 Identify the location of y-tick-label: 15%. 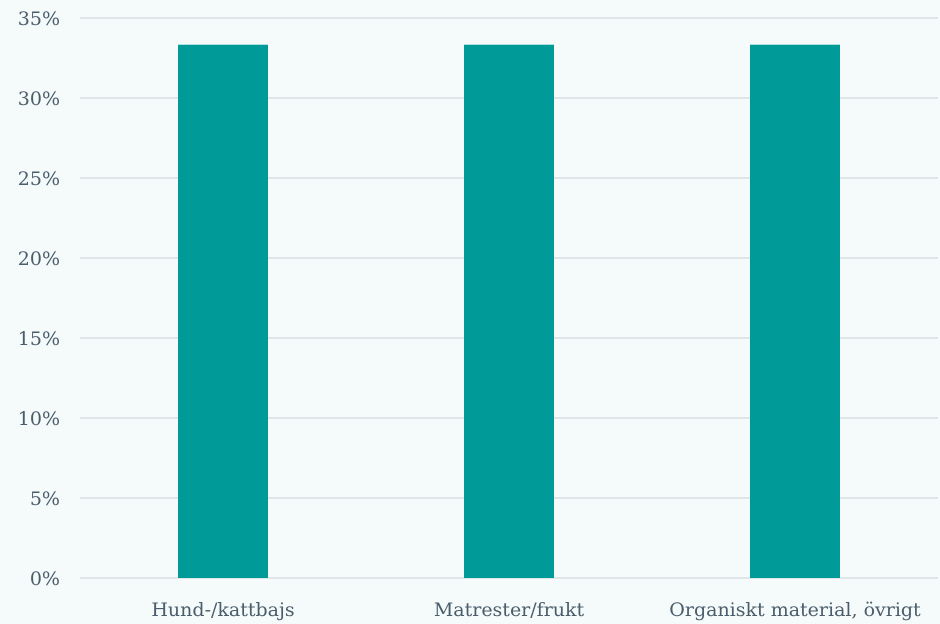
(39, 339).